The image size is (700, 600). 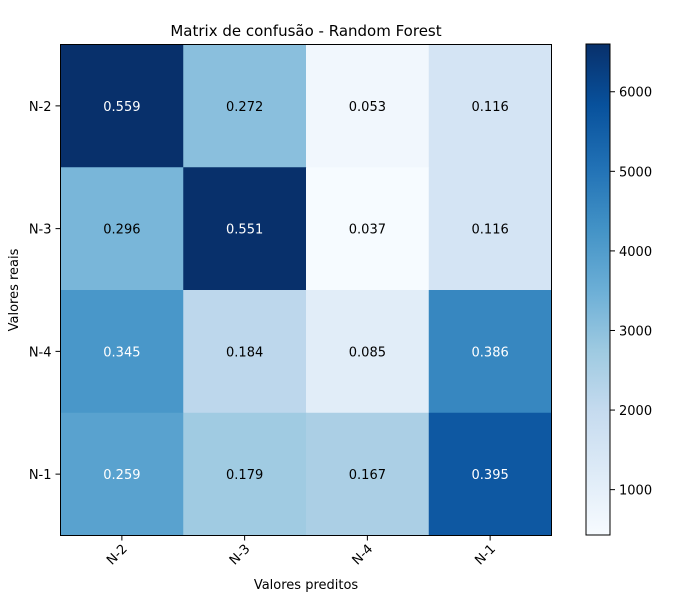 What do you see at coordinates (635, 491) in the screenshot?
I see `colorbar-tick-label: 1000` at bounding box center [635, 491].